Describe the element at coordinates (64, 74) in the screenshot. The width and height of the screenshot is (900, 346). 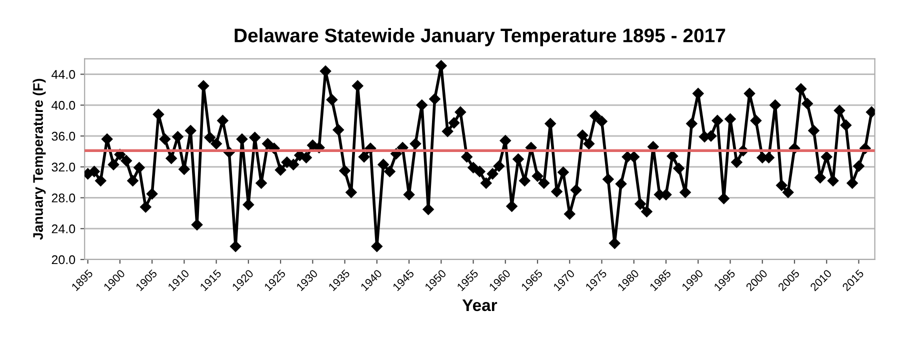
I see `y-tick-label: 44.0` at that location.